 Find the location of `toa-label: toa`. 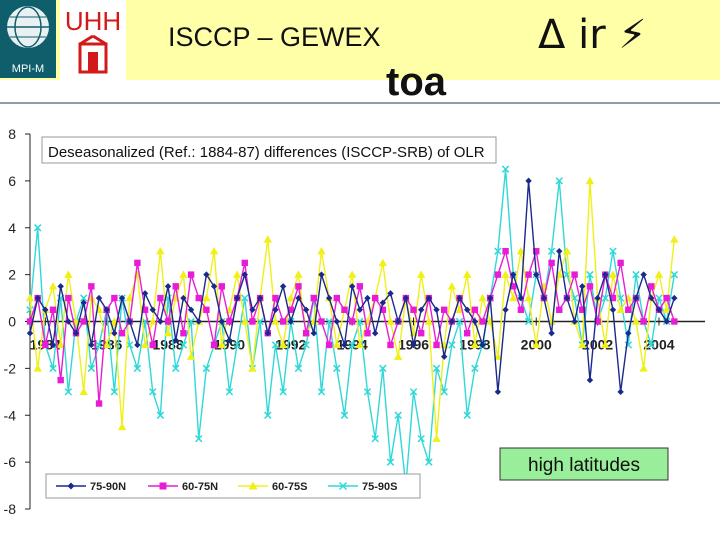

toa-label: toa is located at coordinates (416, 82).